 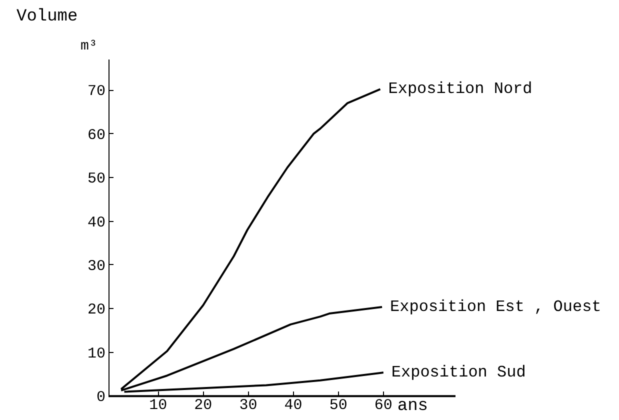 What do you see at coordinates (96, 223) in the screenshot?
I see `y-tick-label: 40` at bounding box center [96, 223].